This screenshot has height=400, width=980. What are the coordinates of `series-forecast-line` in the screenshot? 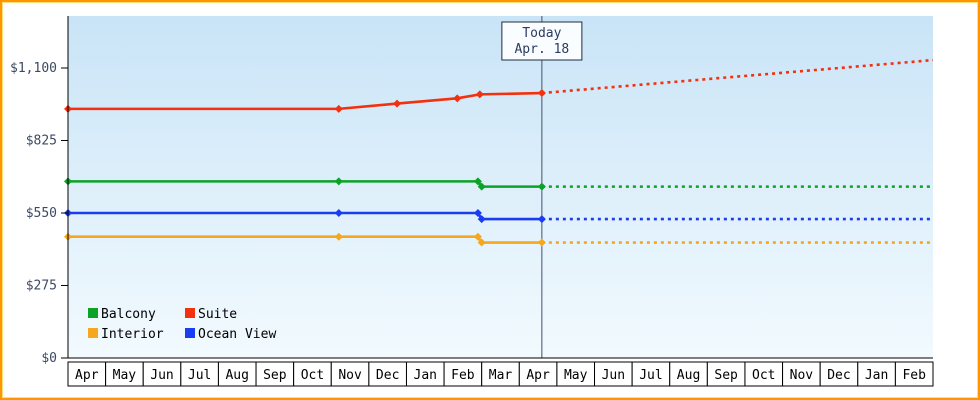 It's located at (737, 76).